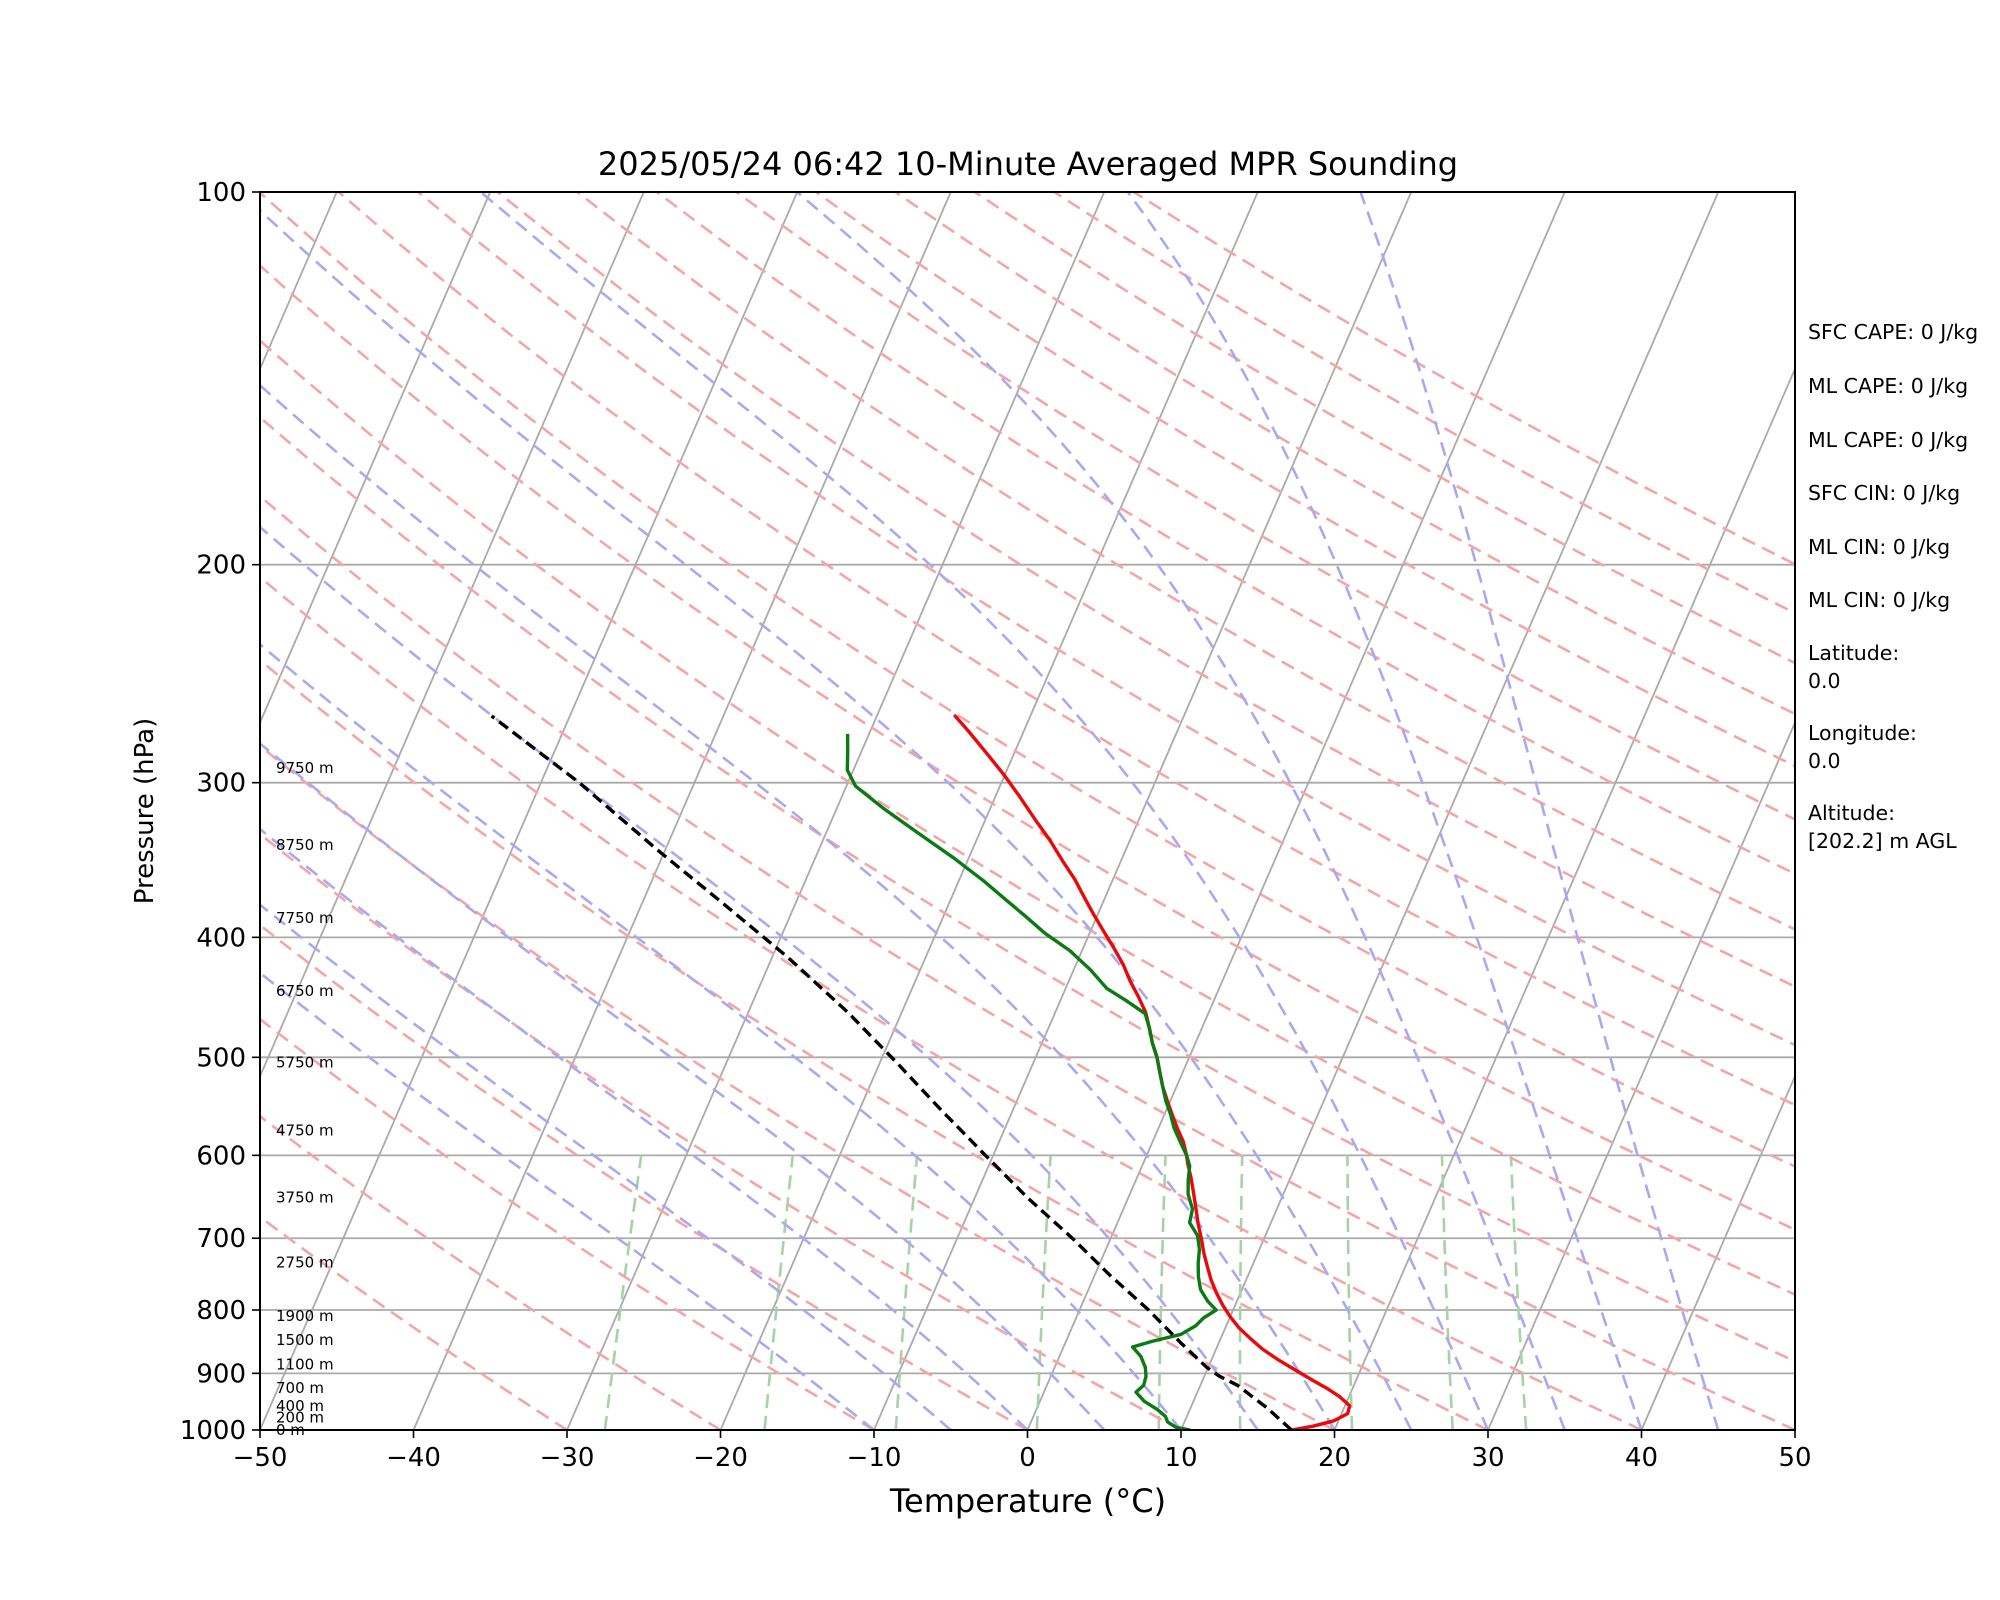 Image resolution: width=2000 pixels, height=1600 pixels. Describe the element at coordinates (305, 1364) in the screenshot. I see `height-label: 1100 m` at that location.